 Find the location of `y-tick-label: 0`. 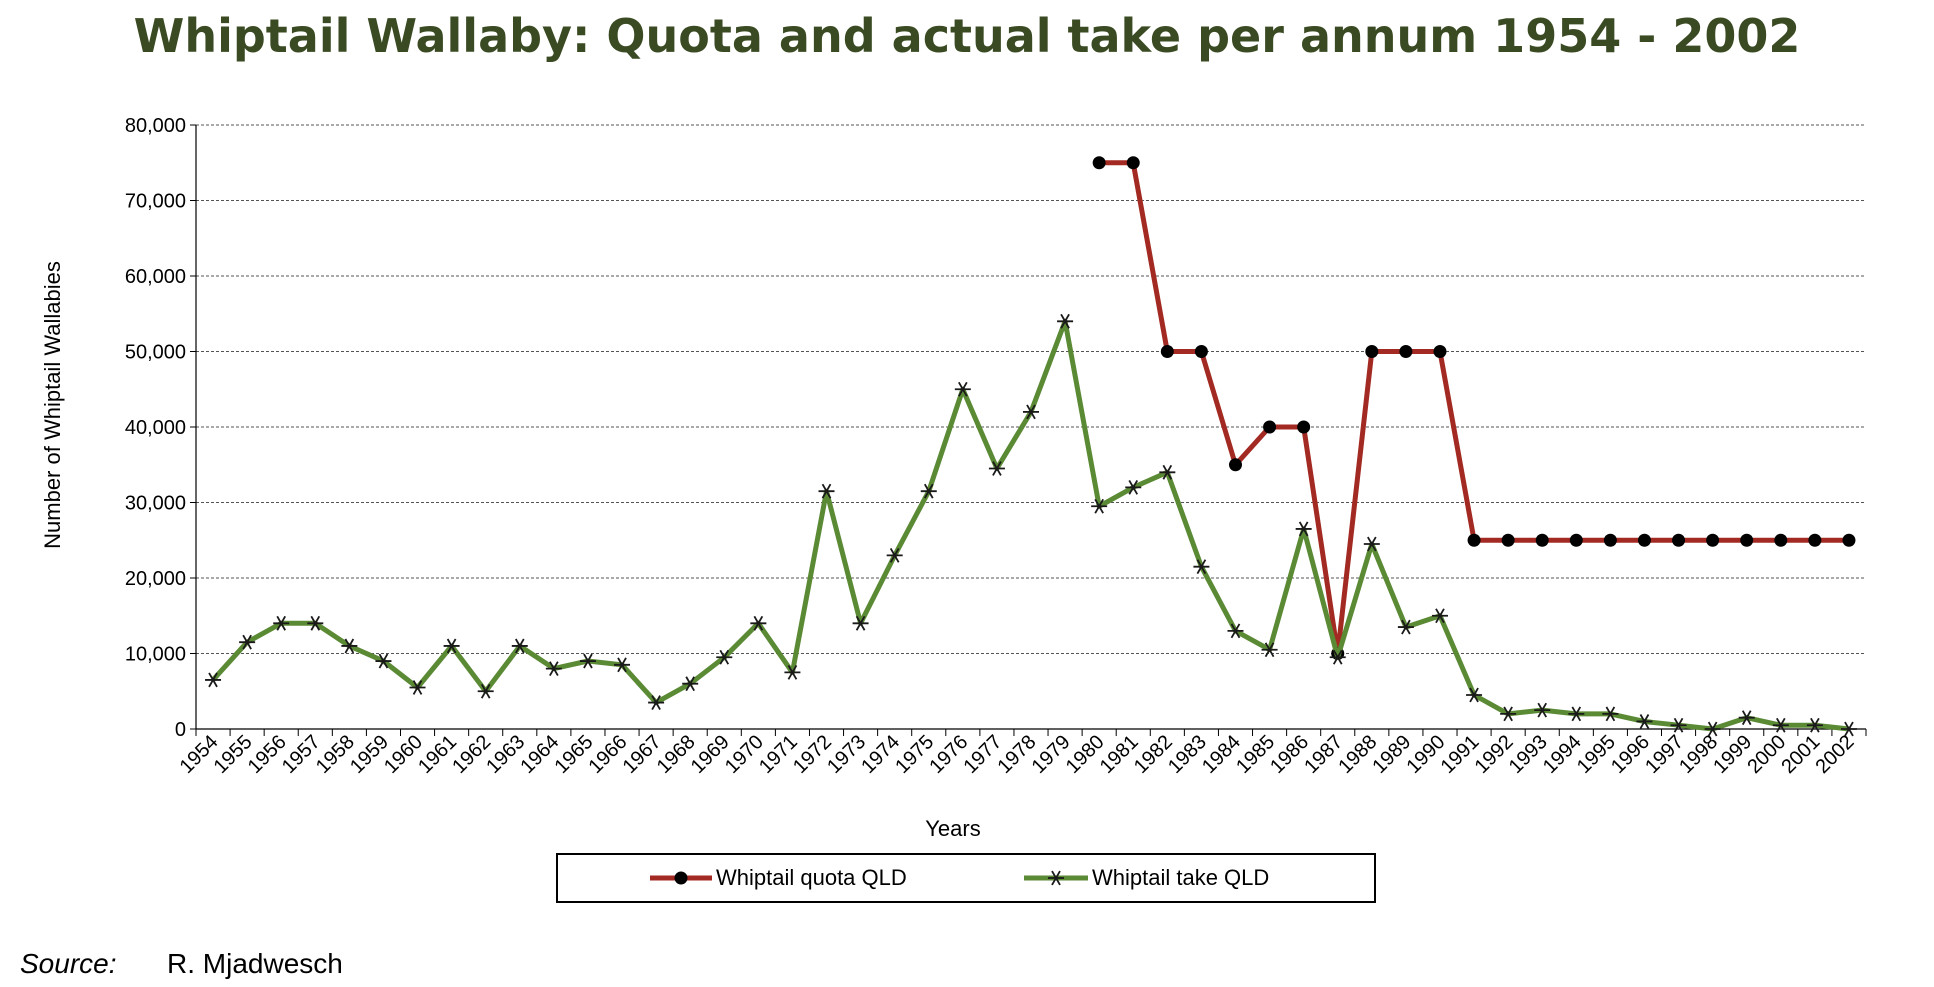

y-tick-label: 0 is located at coordinates (180, 730).